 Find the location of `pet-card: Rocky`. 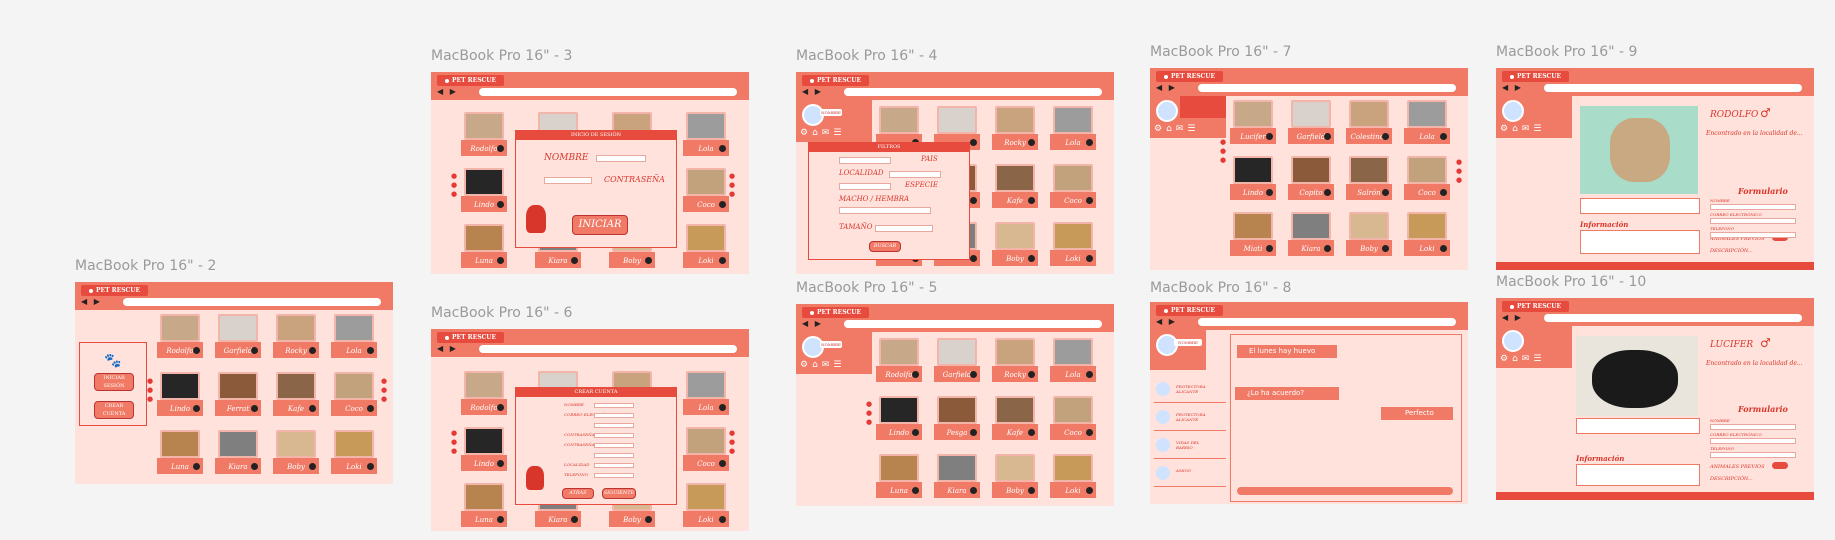

pet-card: Rocky is located at coordinates (296, 336).